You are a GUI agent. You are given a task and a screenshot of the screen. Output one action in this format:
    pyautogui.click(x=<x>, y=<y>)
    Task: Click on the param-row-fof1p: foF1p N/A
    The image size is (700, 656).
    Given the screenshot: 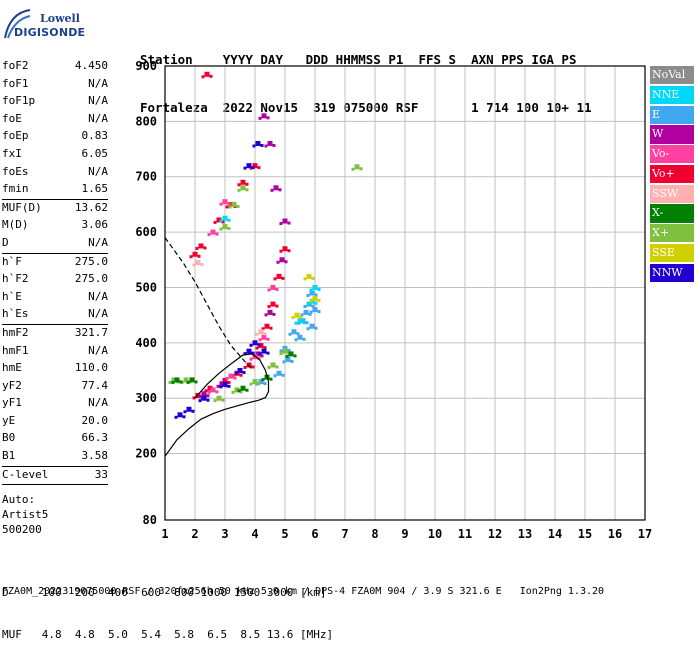 What is the action you would take?
    pyautogui.click(x=55, y=102)
    